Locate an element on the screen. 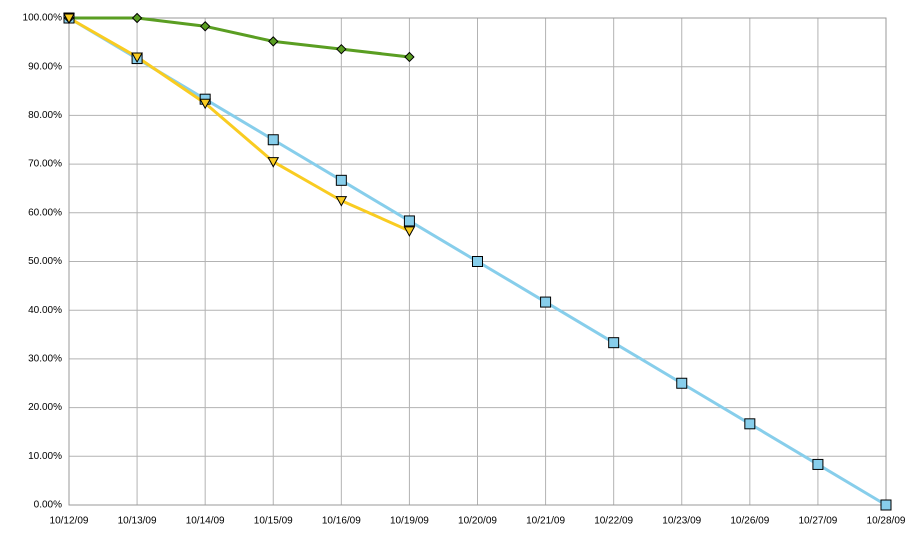 Image resolution: width=924 pixels, height=537 pixels. y-tick-label: 0.00% is located at coordinates (48, 505).